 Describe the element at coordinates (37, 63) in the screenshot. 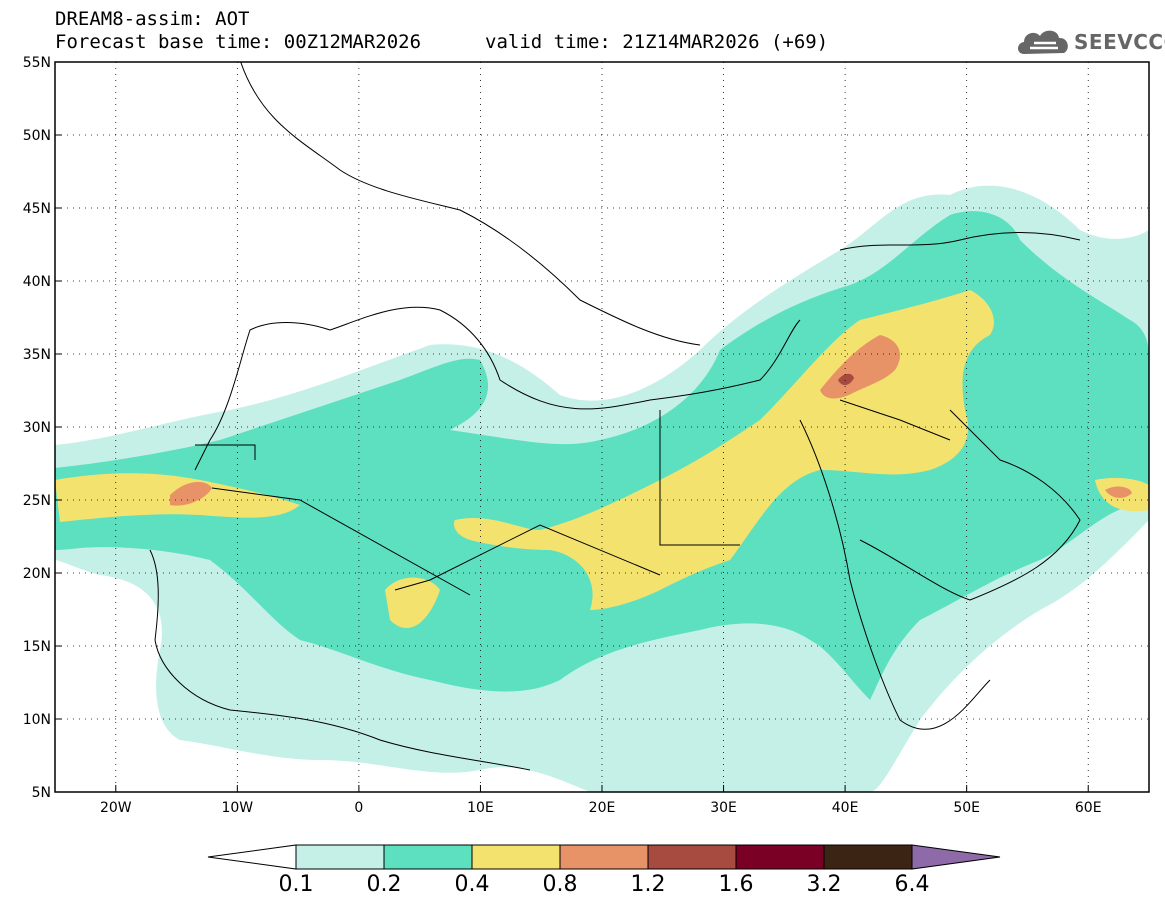

I see `lat-tick-label: 55N` at that location.